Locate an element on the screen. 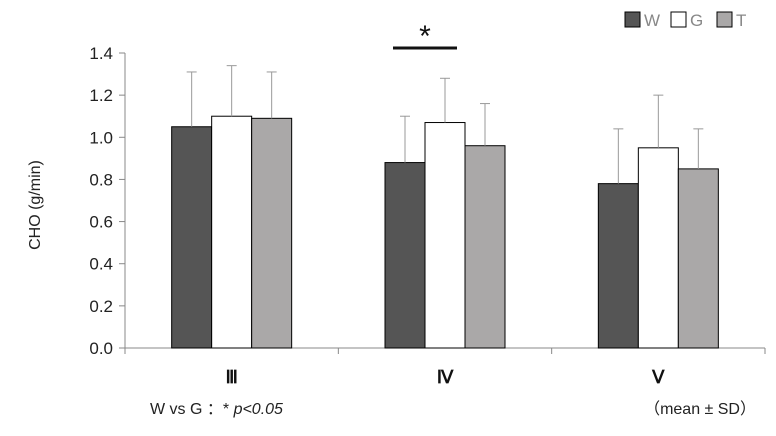 The width and height of the screenshot is (776, 436). significance-note-p: p<0.05 is located at coordinates (258, 409).